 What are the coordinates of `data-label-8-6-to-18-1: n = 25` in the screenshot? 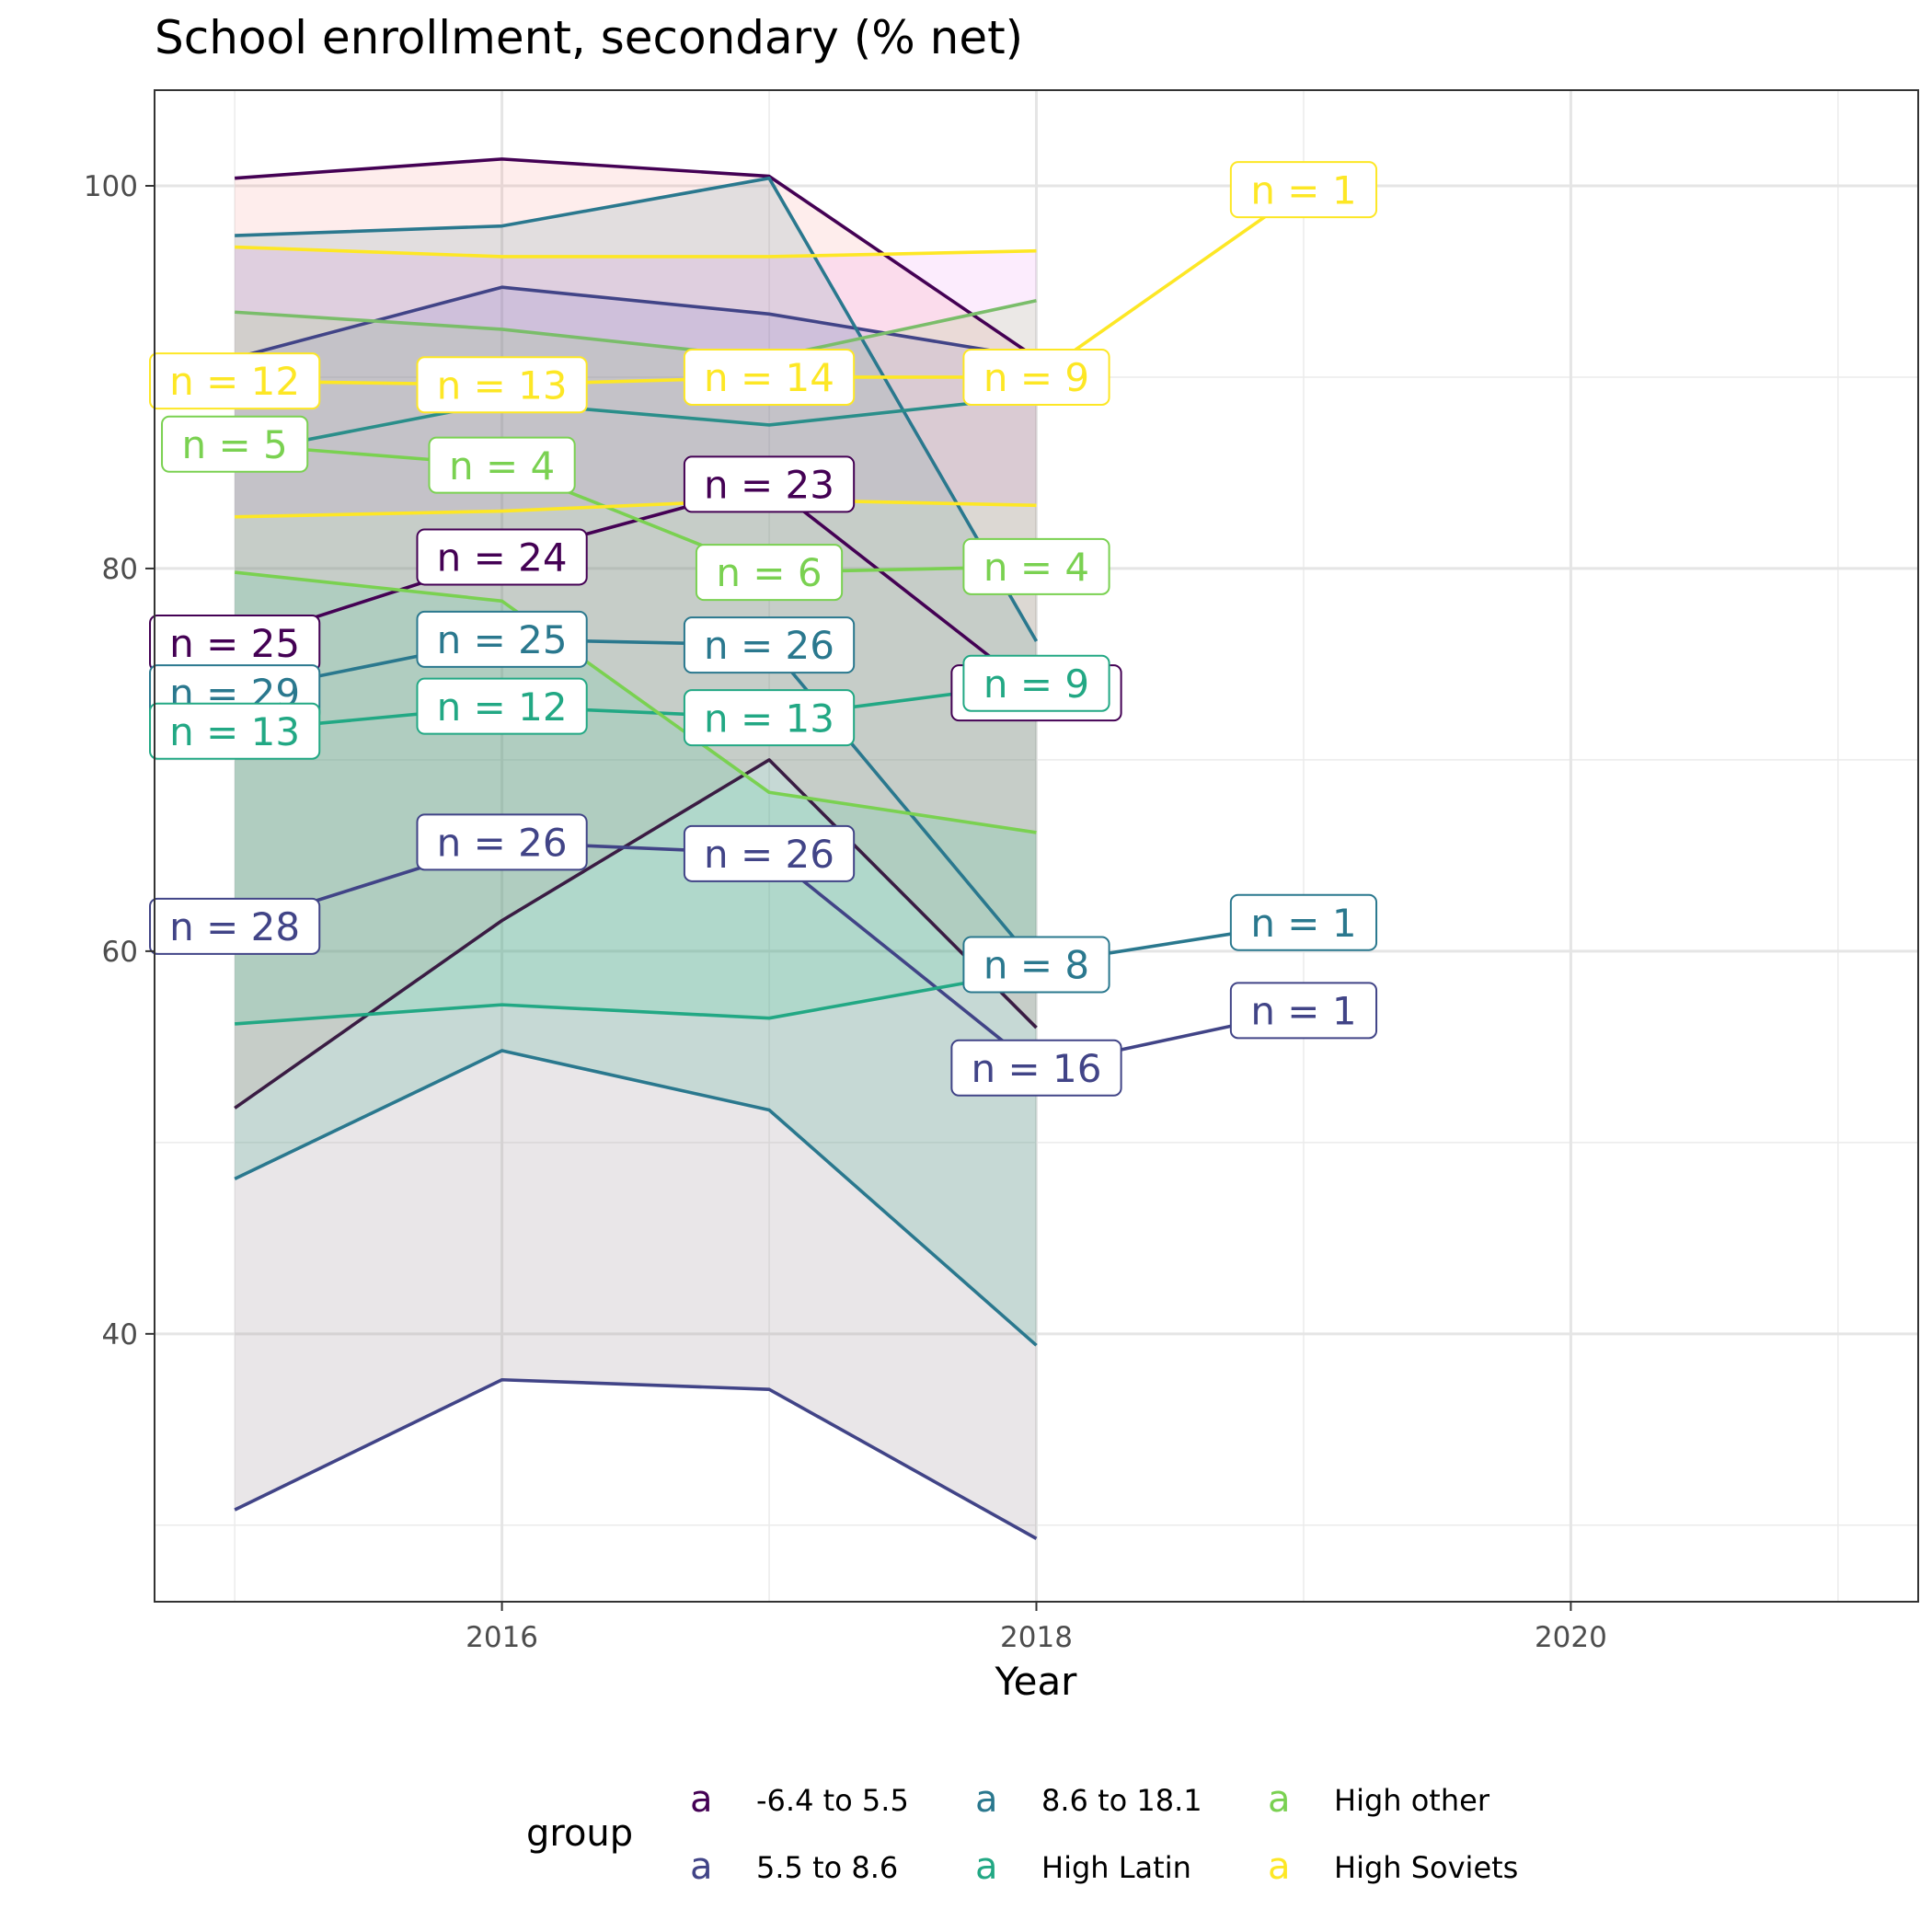 It's located at (502, 639).